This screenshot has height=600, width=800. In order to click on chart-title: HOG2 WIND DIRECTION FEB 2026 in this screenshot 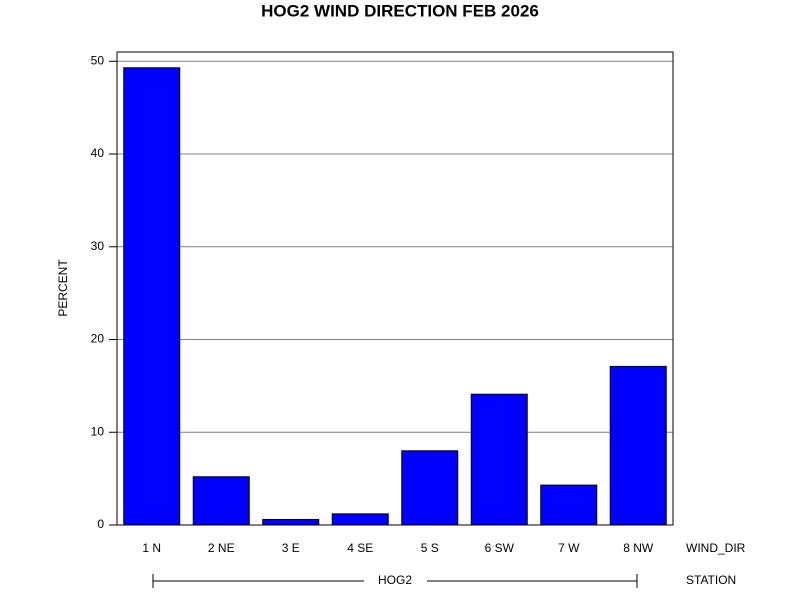, I will do `click(400, 10)`.